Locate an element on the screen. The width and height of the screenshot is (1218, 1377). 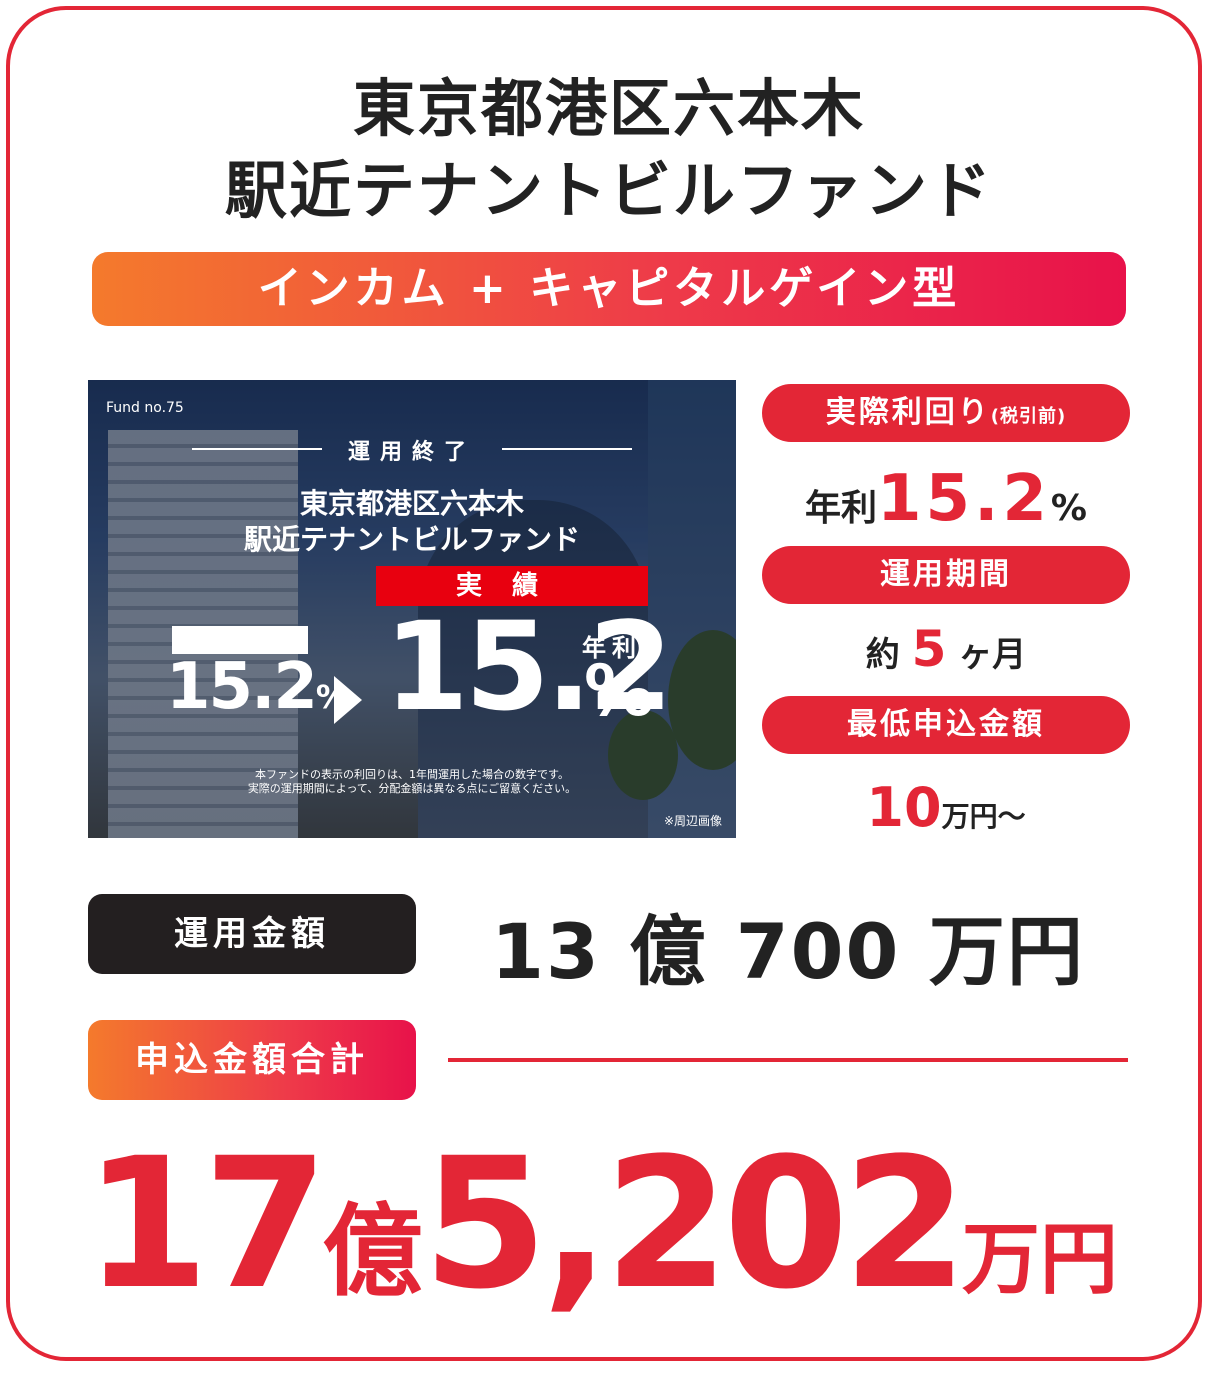
photo-fund-name-line2: 駅近テナントビルファンド is located at coordinates (411, 539).